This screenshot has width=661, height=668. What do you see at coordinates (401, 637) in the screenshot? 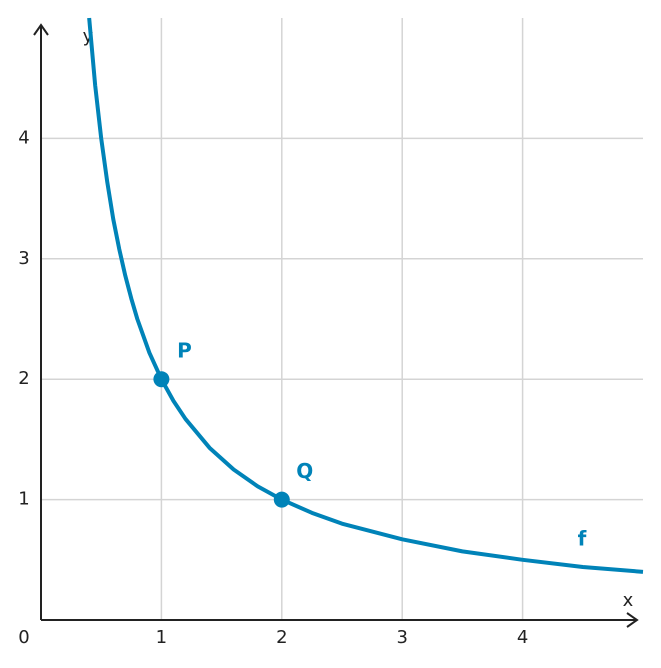
I see `x-tick-label: 3` at bounding box center [401, 637].